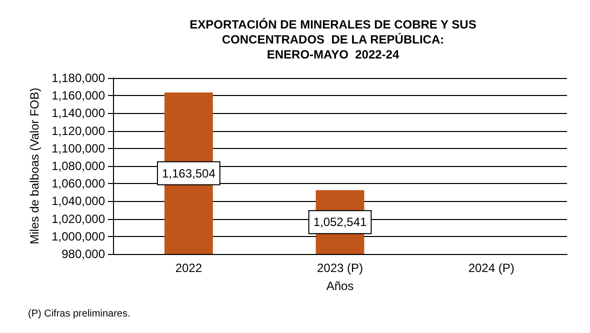 The image size is (590, 333). What do you see at coordinates (79, 113) in the screenshot?
I see `y-tick-label: 1,140,000` at bounding box center [79, 113].